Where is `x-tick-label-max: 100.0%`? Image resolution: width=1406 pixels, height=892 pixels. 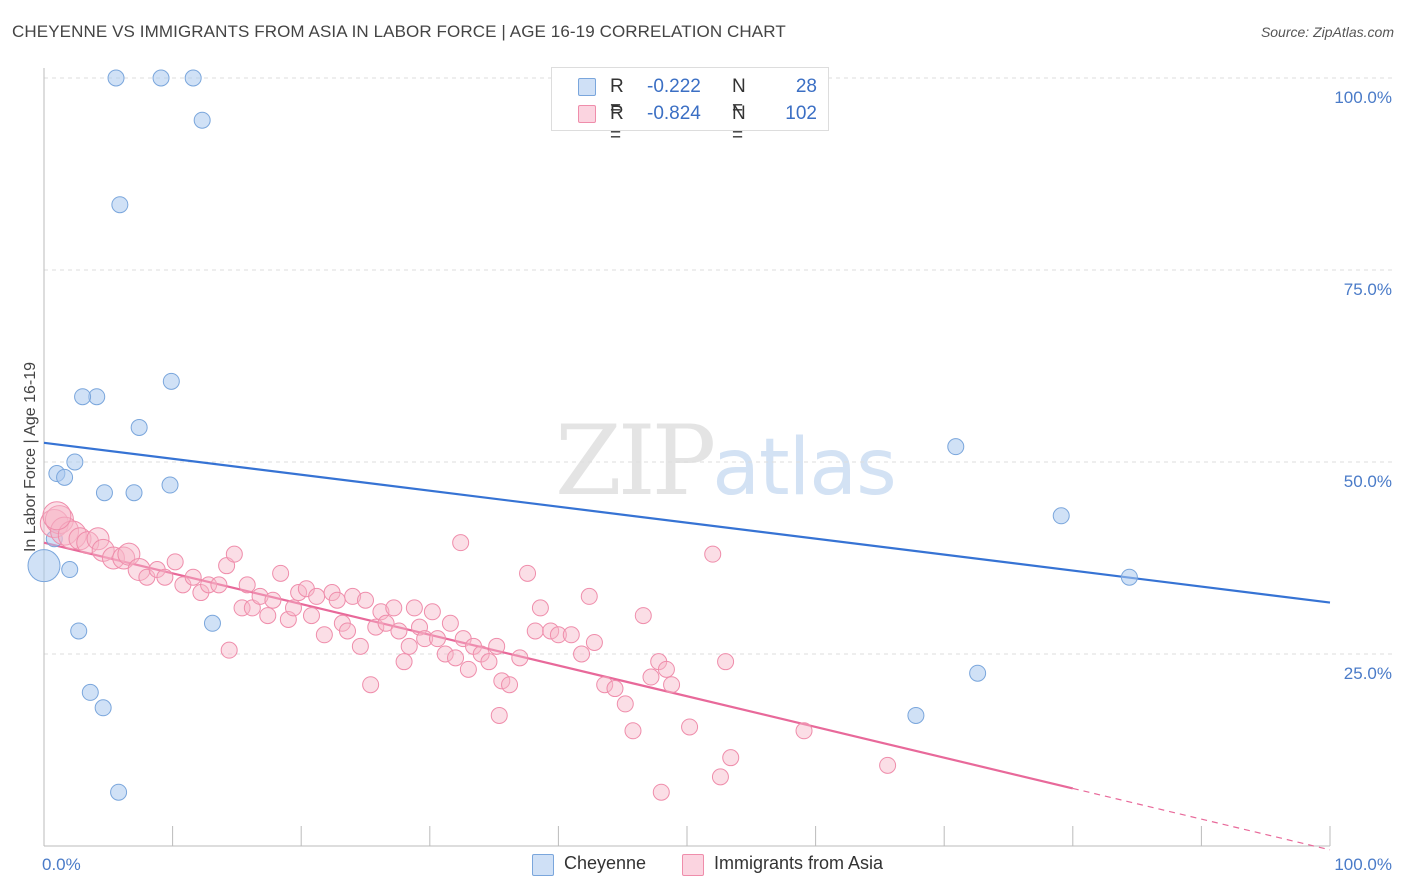
x-tick-label-max: 100.0% is located at coordinates (1363, 864).